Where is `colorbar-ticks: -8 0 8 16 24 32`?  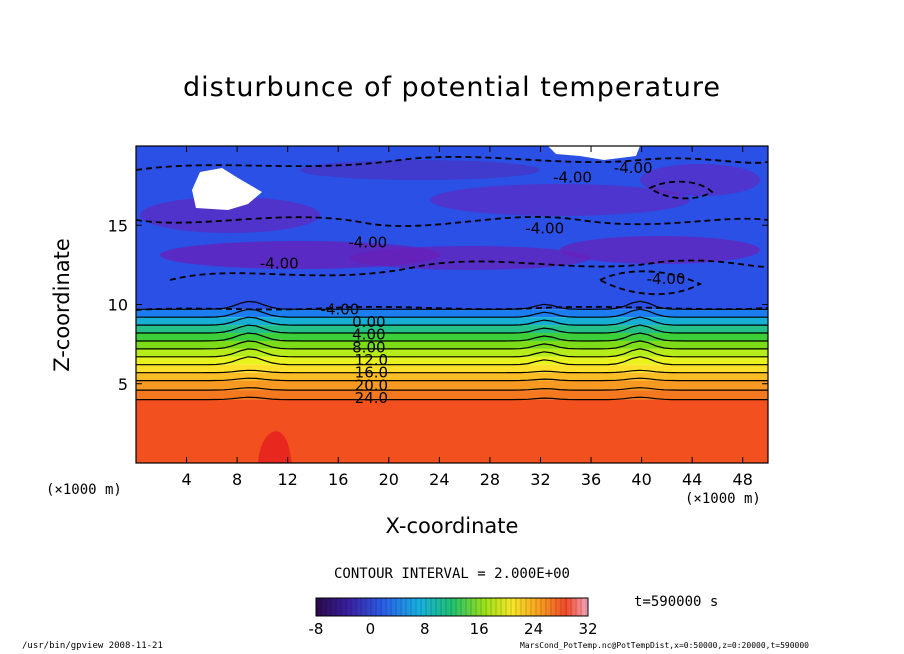 colorbar-ticks: -8 0 8 16 24 32 is located at coordinates (453, 629).